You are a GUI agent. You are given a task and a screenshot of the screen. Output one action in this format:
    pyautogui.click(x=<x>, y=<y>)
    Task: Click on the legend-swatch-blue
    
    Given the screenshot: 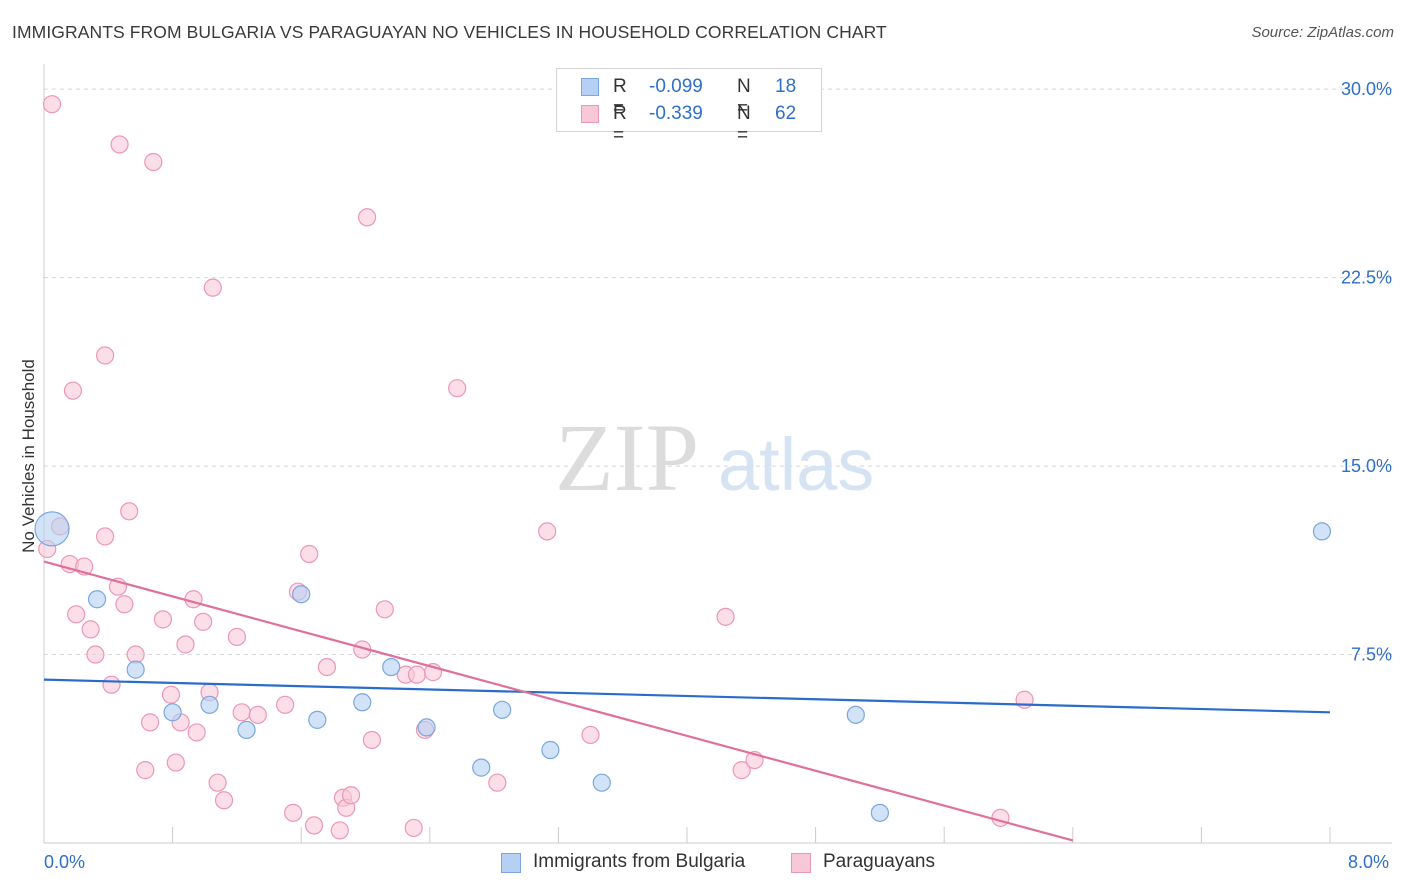 What is the action you would take?
    pyautogui.click(x=590, y=87)
    